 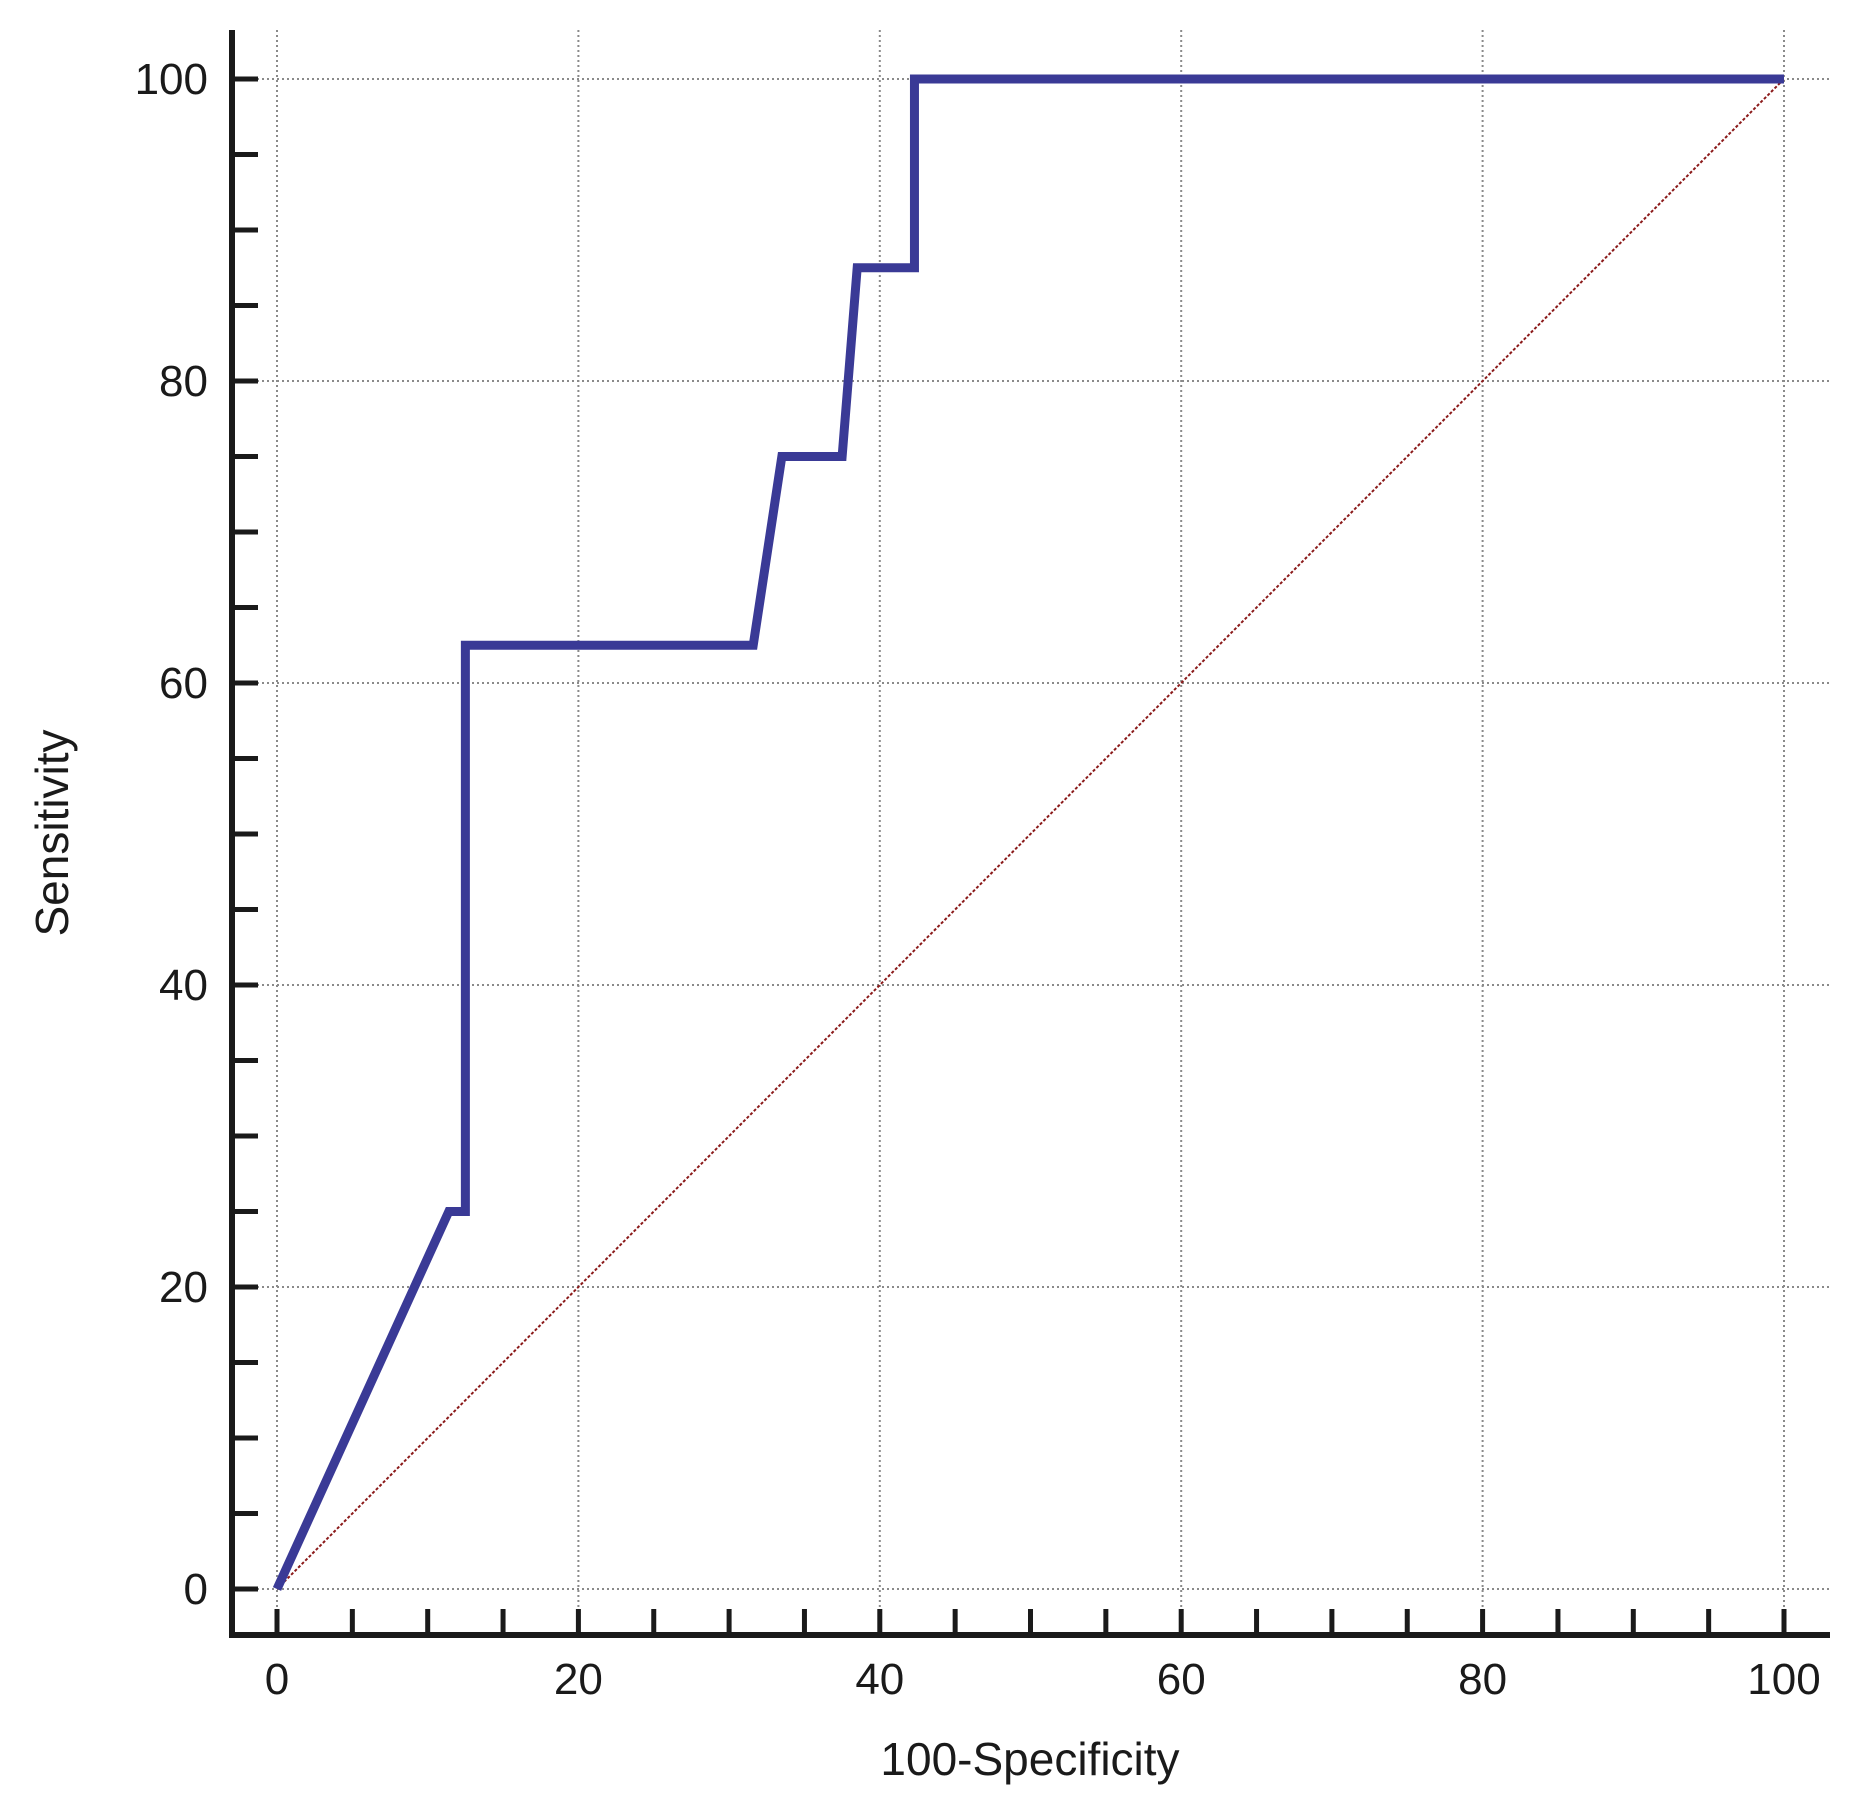 What do you see at coordinates (578, 1679) in the screenshot?
I see `x-tick-label: 20` at bounding box center [578, 1679].